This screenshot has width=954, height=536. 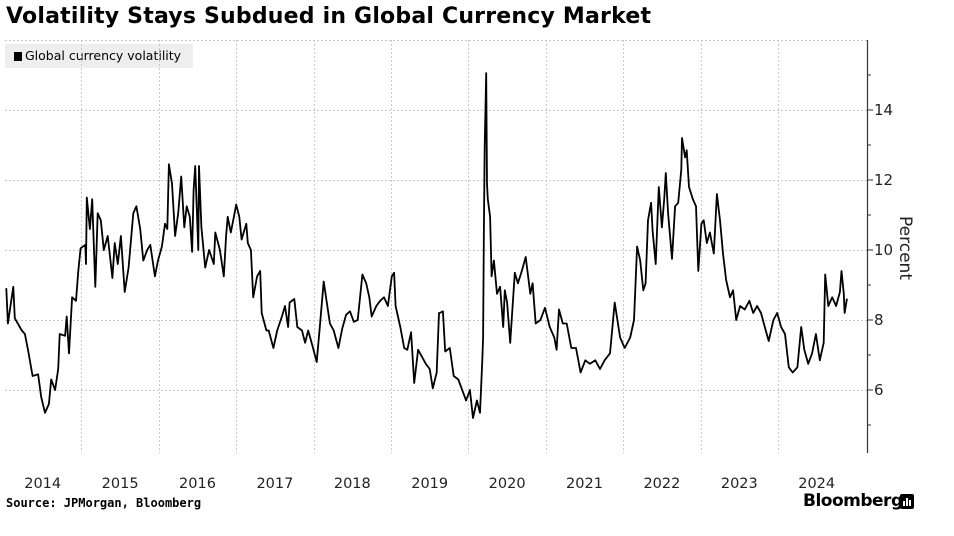 I want to click on legend: Global currency volatility, so click(x=99, y=56).